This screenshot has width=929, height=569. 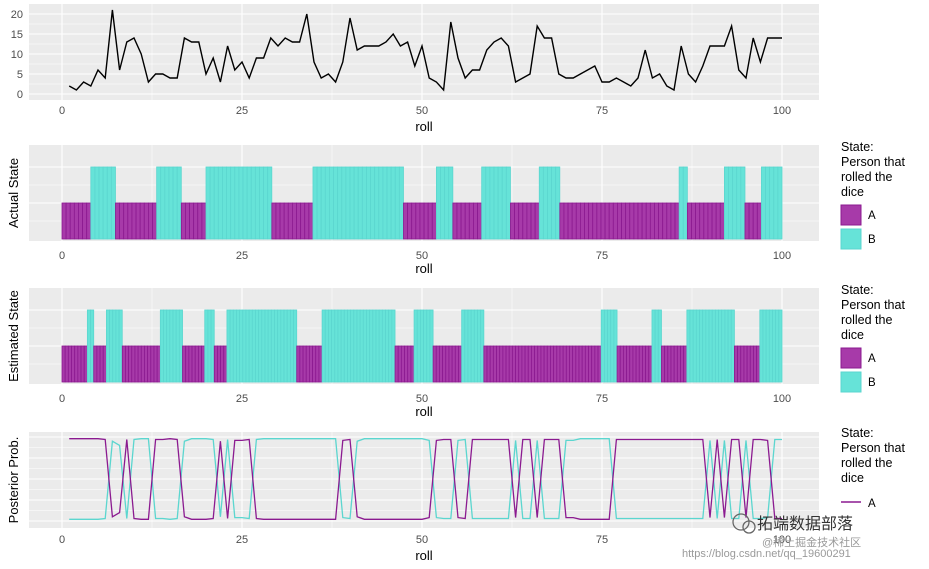 I want to click on actual-legend-title-line-3: rolled the, so click(x=866, y=177).